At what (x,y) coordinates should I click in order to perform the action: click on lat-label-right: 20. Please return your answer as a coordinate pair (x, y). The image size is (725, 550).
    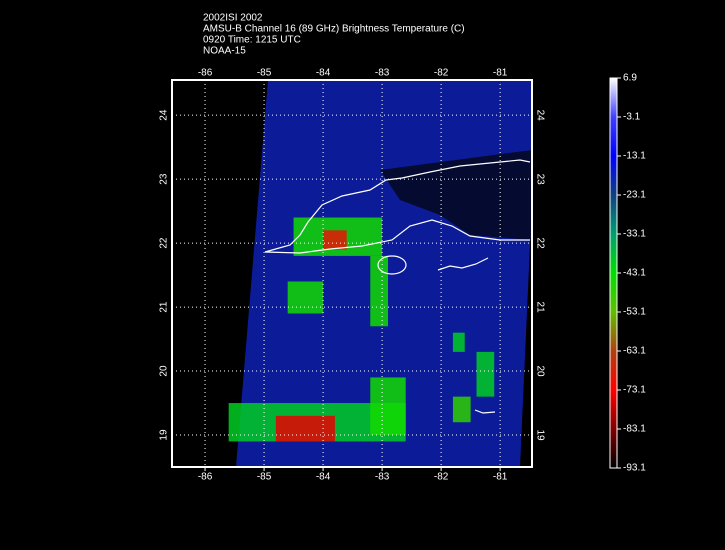
    Looking at the image, I should click on (539, 371).